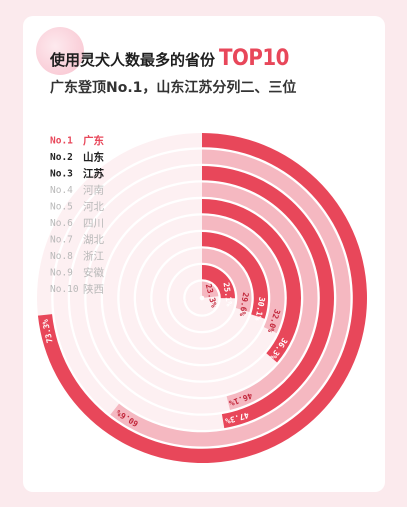 This screenshot has height=507, width=407. I want to click on title-highlight: TOP10, so click(254, 58).